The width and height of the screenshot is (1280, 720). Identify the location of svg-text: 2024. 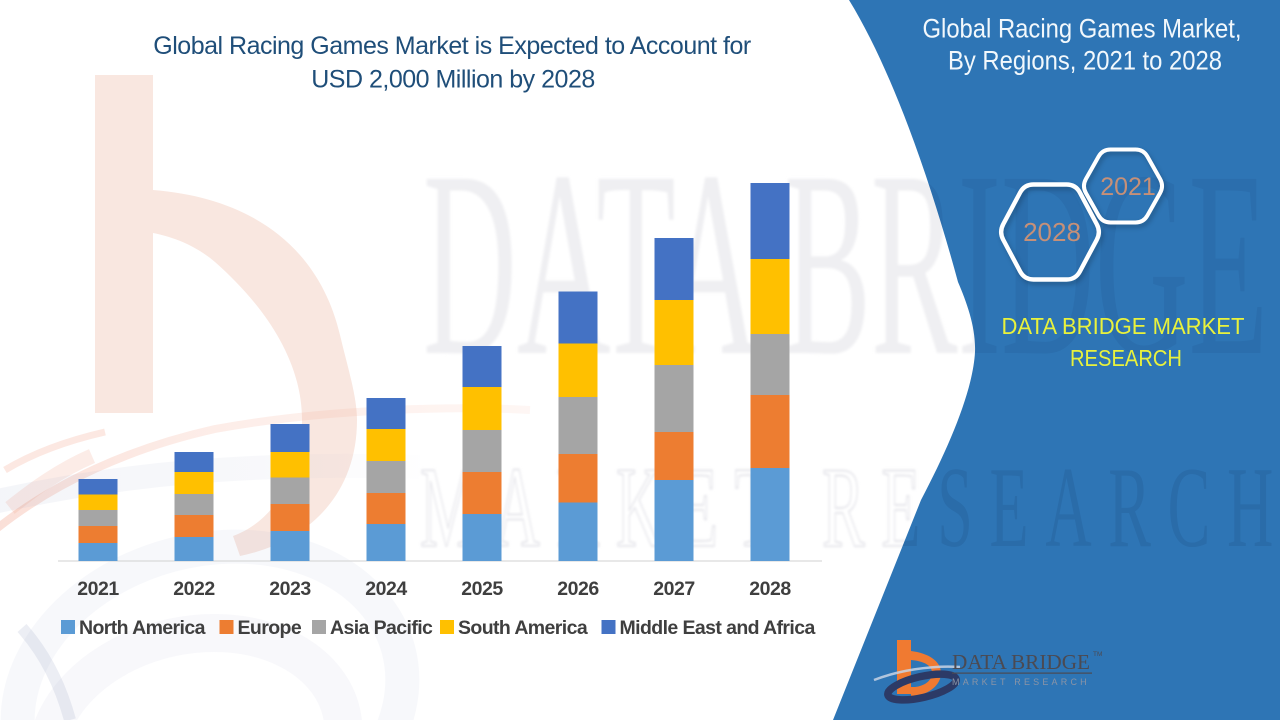
(386, 589).